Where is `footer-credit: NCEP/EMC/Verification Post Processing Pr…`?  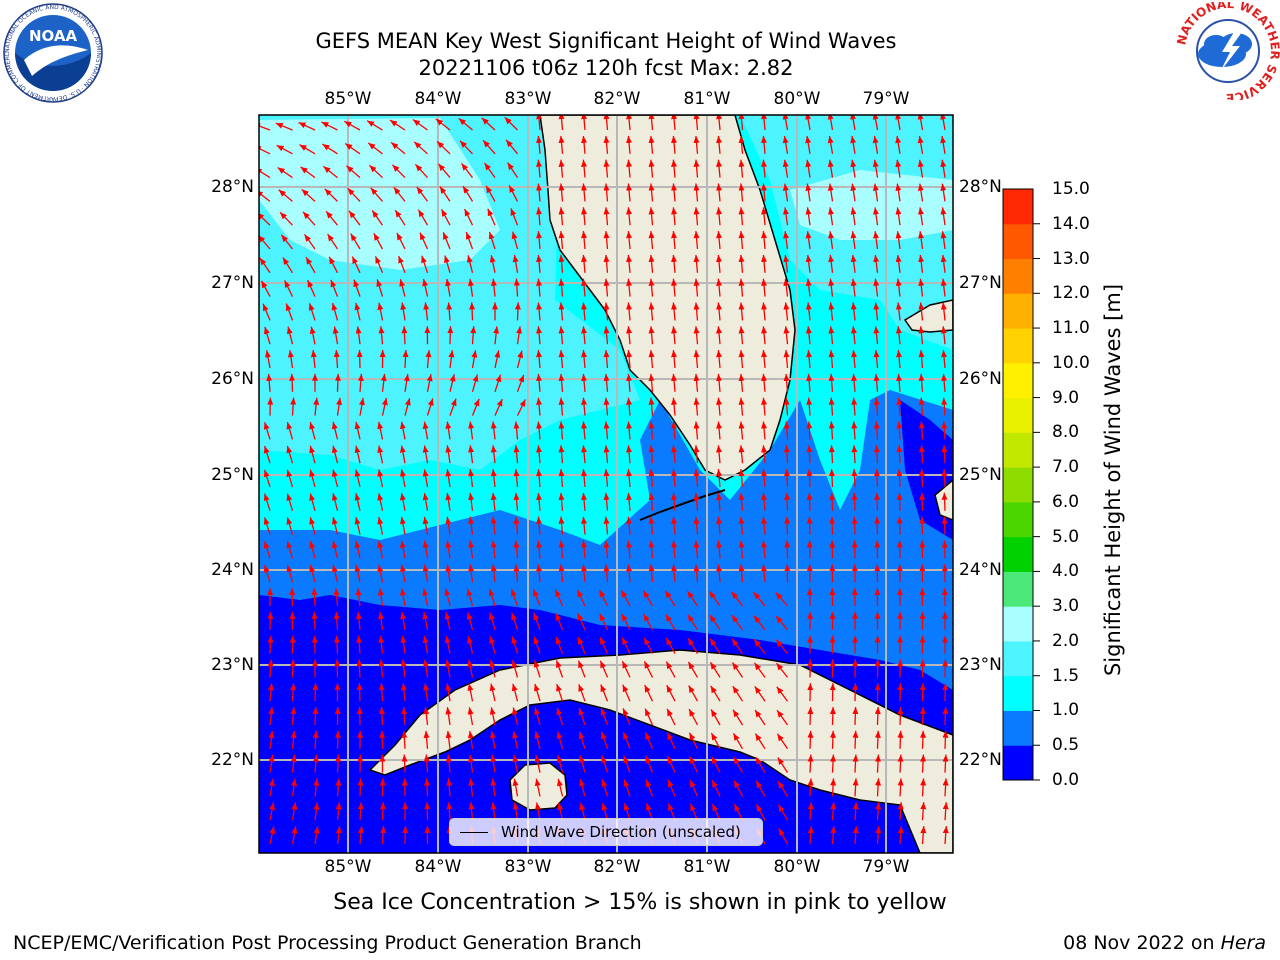
footer-credit: NCEP/EMC/Verification Post Processing Pr… is located at coordinates (327, 943).